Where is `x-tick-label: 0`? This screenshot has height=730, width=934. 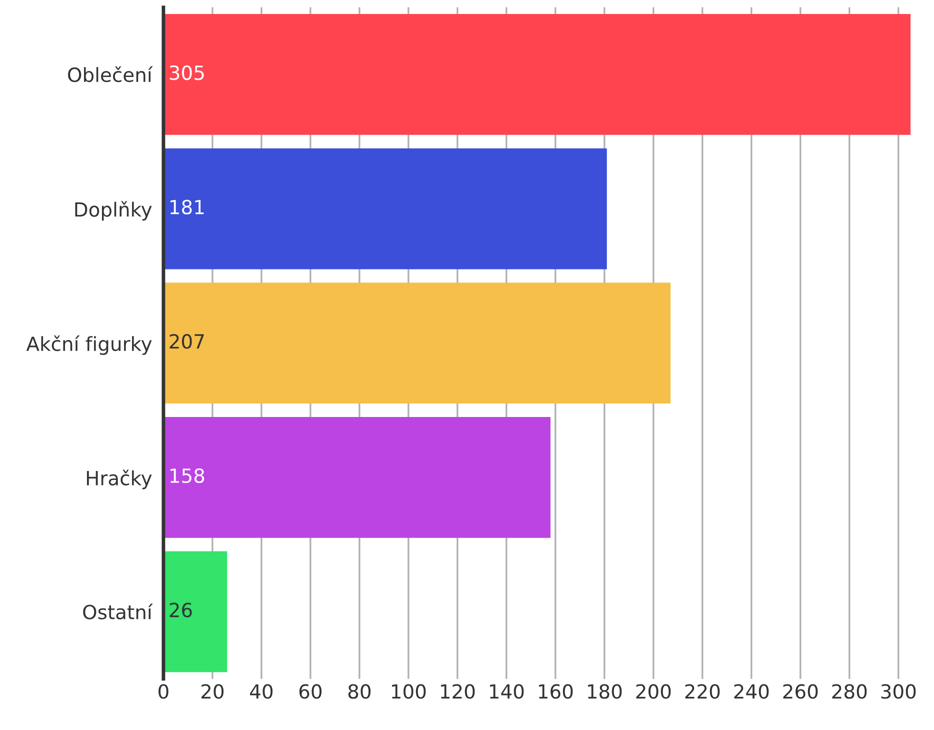 x-tick-label: 0 is located at coordinates (163, 691).